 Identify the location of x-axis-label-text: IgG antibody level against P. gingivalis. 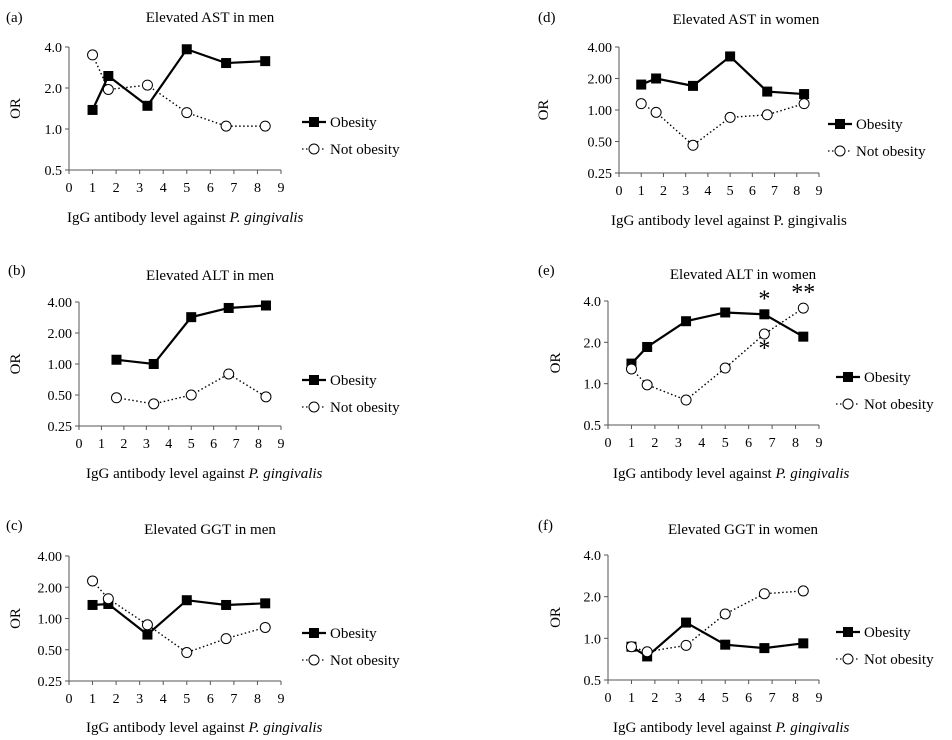
(729, 221).